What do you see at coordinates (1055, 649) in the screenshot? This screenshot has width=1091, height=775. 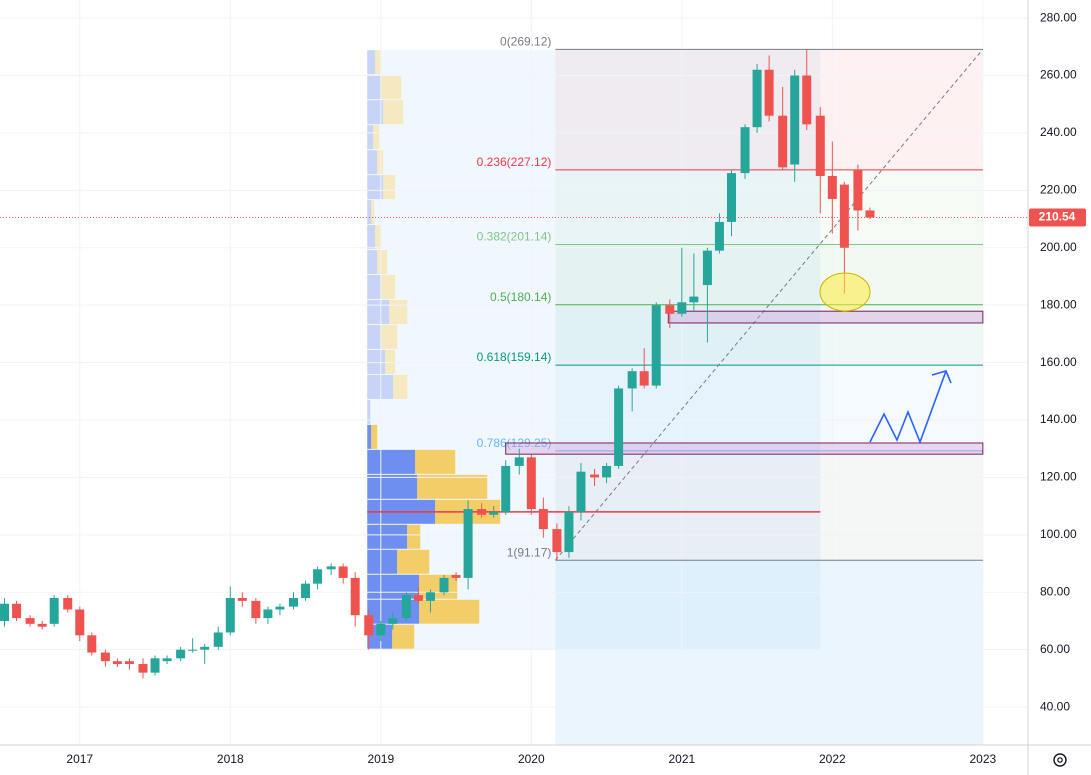 I see `y-tick-label: 60.00` at bounding box center [1055, 649].